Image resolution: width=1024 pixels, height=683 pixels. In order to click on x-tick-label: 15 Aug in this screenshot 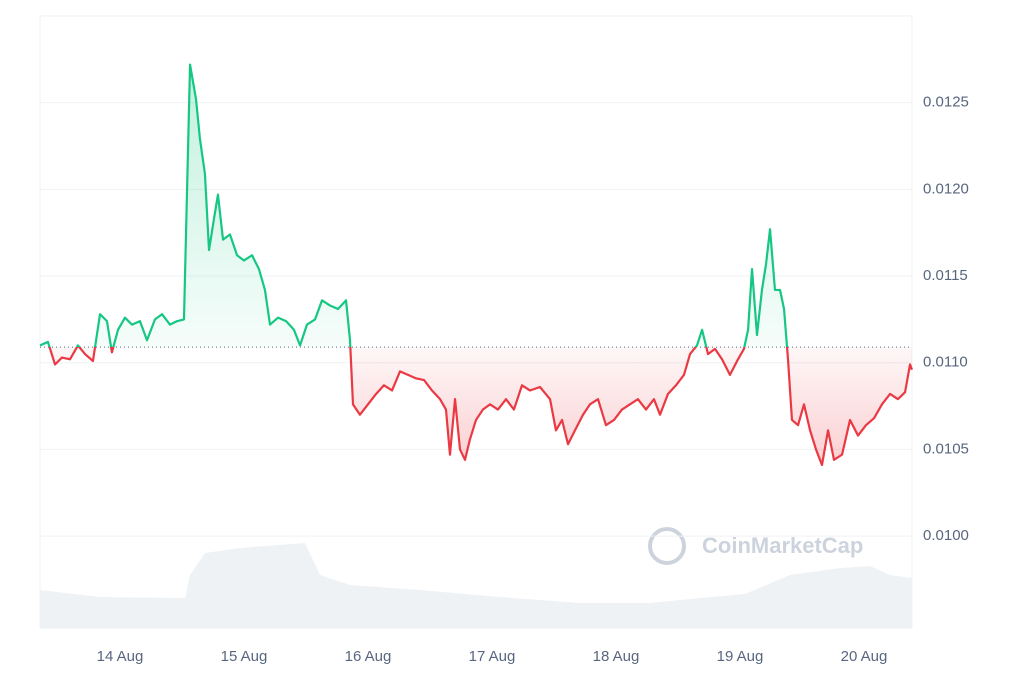, I will do `click(244, 656)`.